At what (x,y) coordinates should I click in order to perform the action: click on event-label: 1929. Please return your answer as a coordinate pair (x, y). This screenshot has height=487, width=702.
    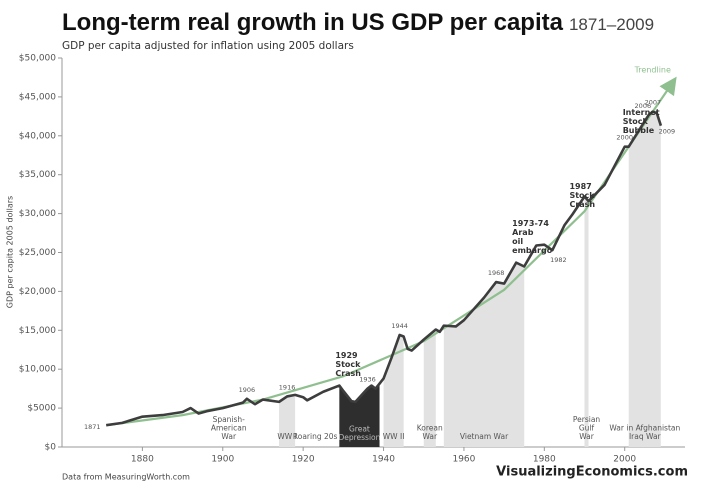
    Looking at the image, I should click on (346, 355).